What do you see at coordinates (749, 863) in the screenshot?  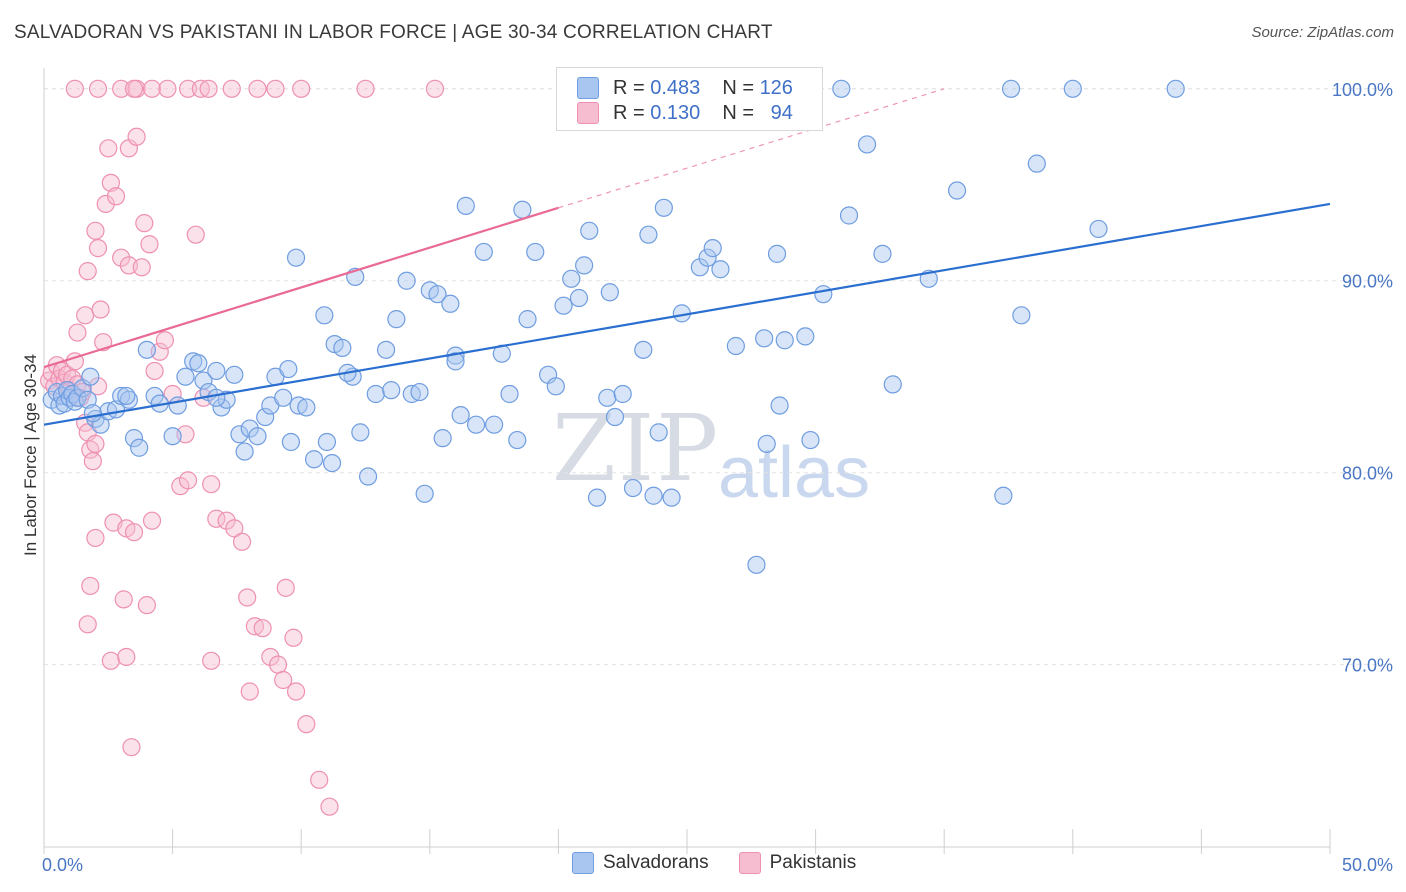 I see `pakistani-swatch` at bounding box center [749, 863].